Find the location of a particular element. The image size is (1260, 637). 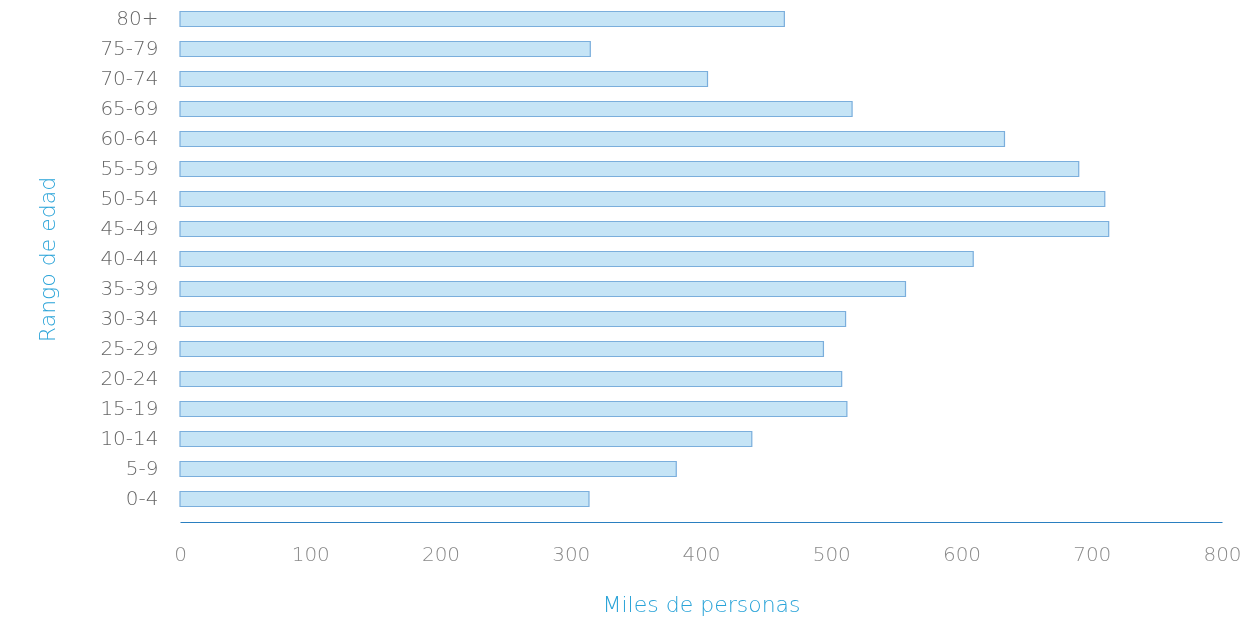

x-tick-label: 0 is located at coordinates (180, 553).